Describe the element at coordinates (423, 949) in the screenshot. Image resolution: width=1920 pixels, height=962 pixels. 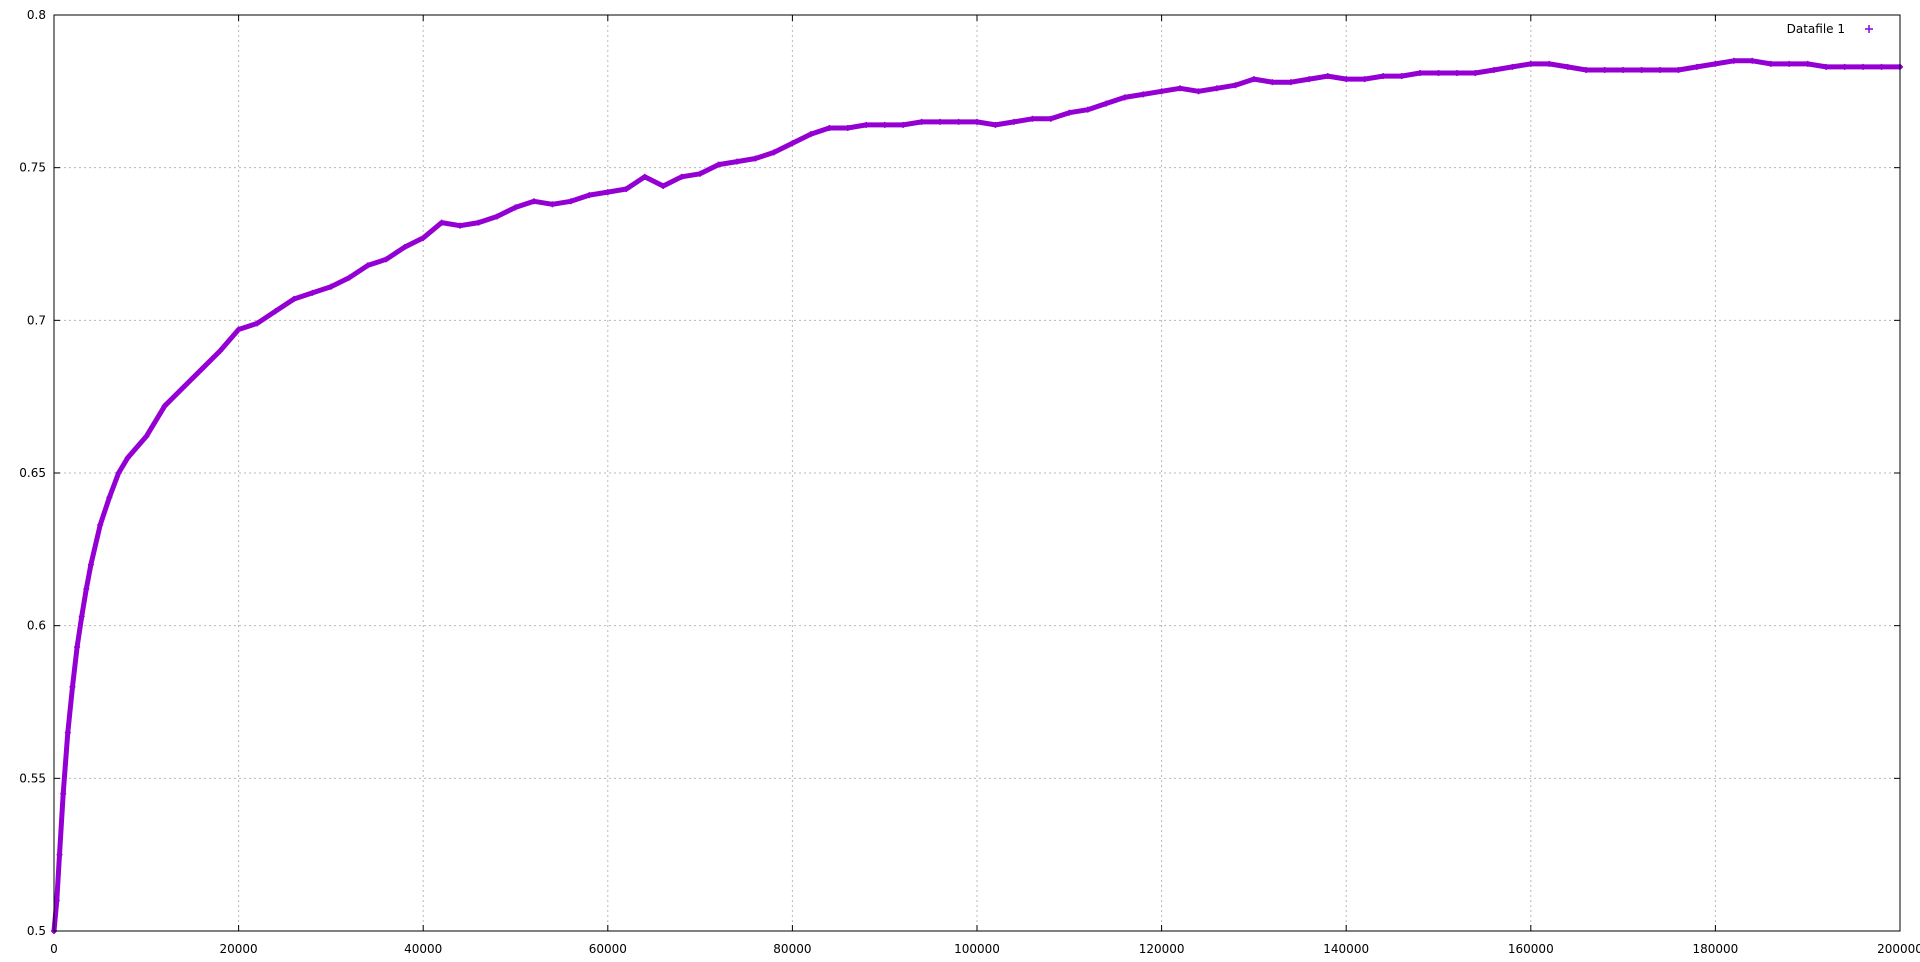
I see `x-tick-label: 40000` at that location.